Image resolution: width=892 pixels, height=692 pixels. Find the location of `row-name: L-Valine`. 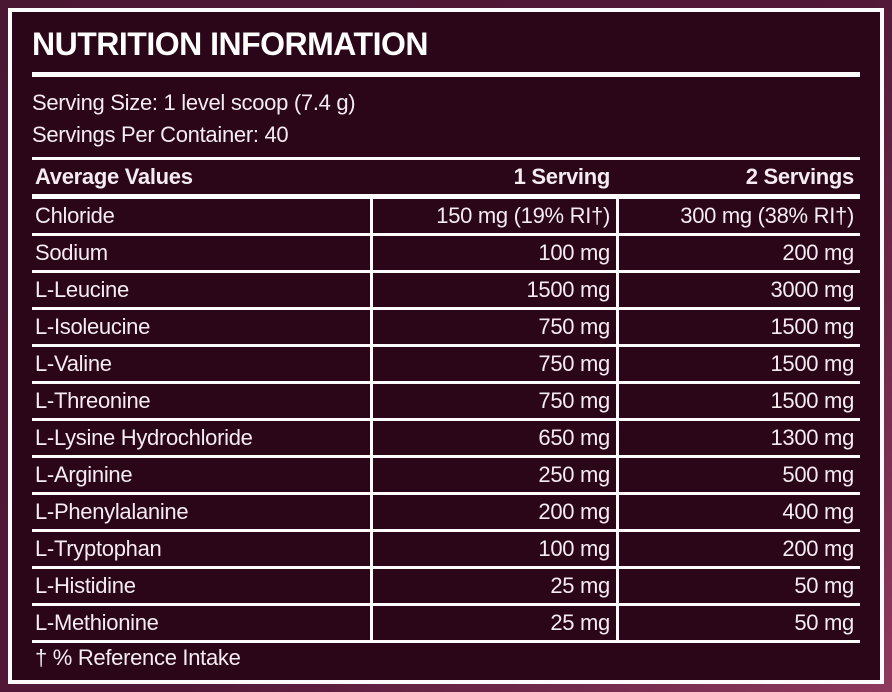

row-name: L-Valine is located at coordinates (73, 363).